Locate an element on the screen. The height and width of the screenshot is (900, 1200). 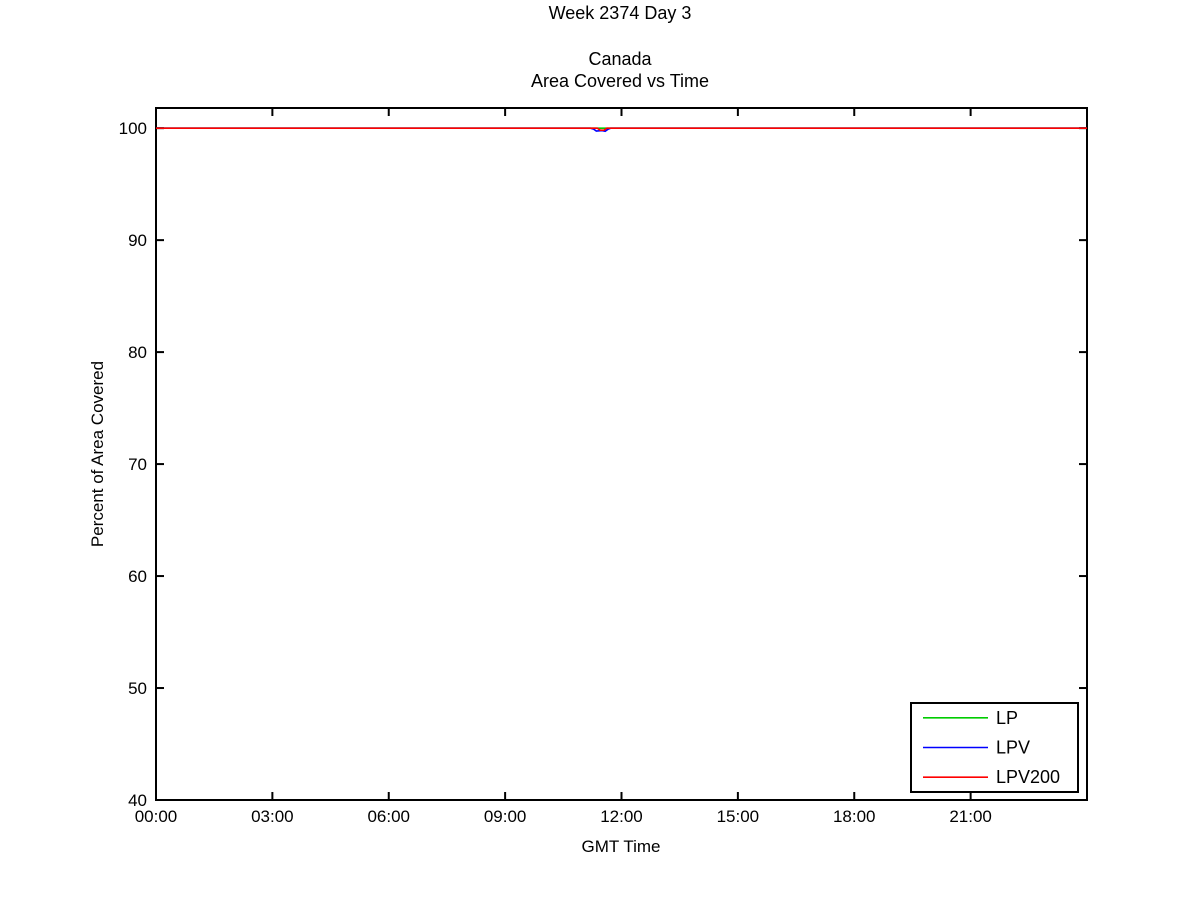
y-tick-label: 80 is located at coordinates (137, 352).